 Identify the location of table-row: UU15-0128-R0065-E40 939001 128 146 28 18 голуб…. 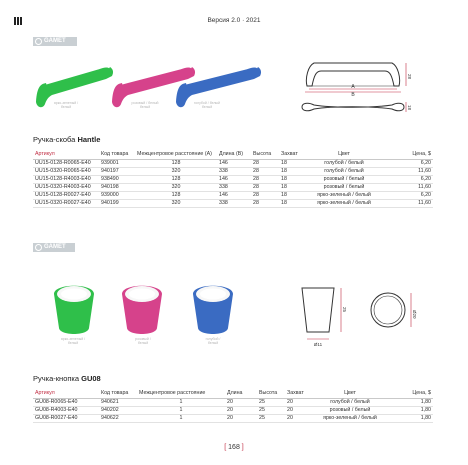
(233, 163).